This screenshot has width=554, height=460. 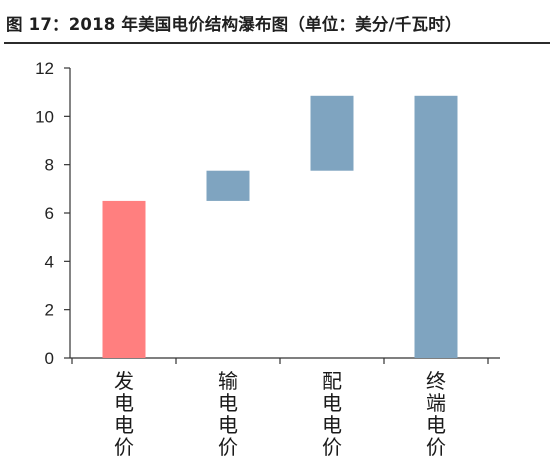 What do you see at coordinates (49, 310) in the screenshot?
I see `y-tick-label: 2` at bounding box center [49, 310].